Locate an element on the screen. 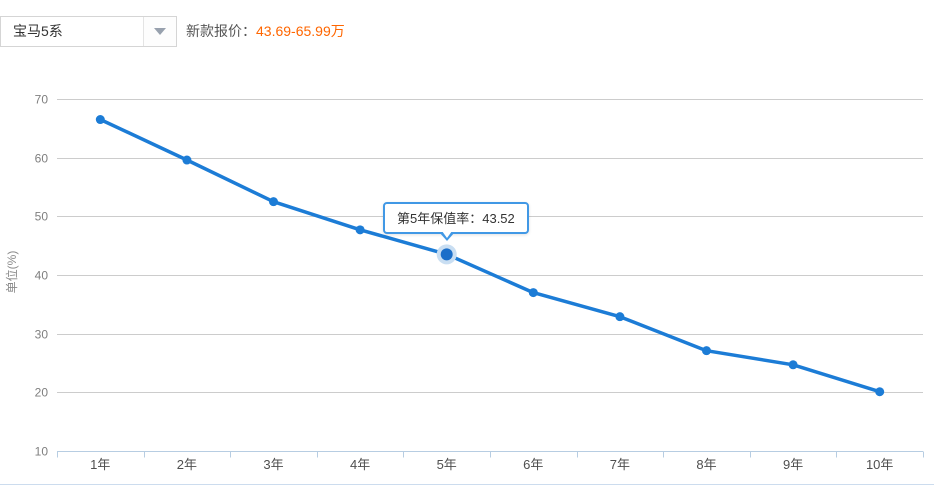  x-tick-label: 4年 is located at coordinates (360, 464).